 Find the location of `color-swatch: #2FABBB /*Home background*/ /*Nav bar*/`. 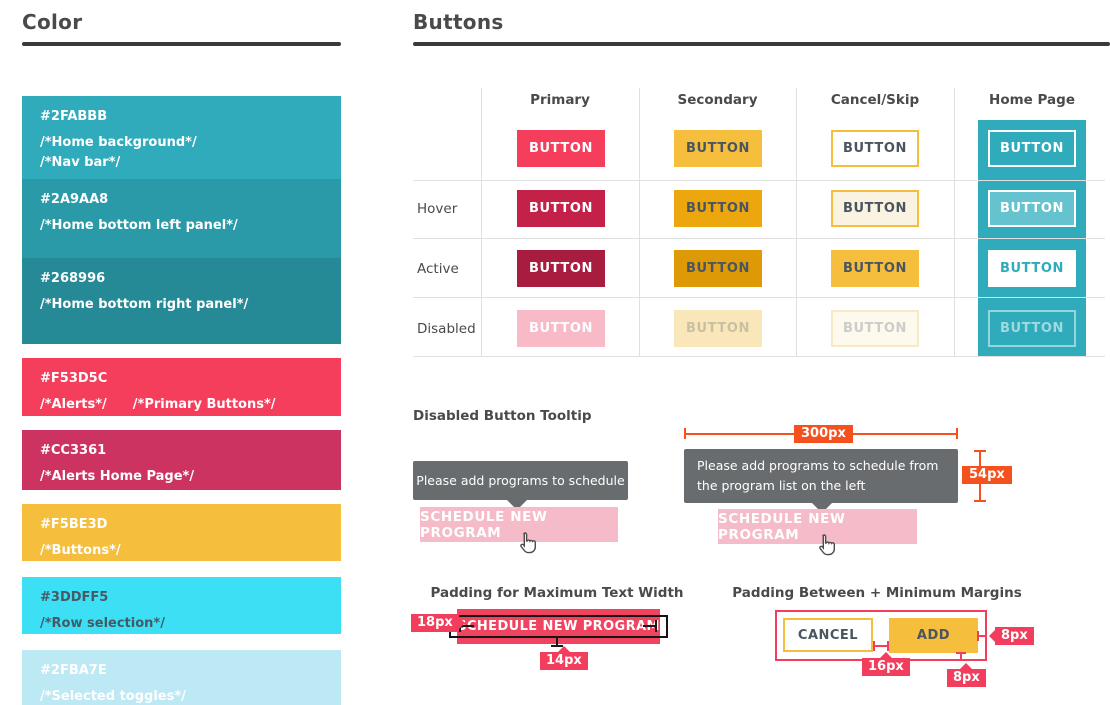

color-swatch: #2FABBB /*Home background*/ /*Nav bar*/ is located at coordinates (181, 137).